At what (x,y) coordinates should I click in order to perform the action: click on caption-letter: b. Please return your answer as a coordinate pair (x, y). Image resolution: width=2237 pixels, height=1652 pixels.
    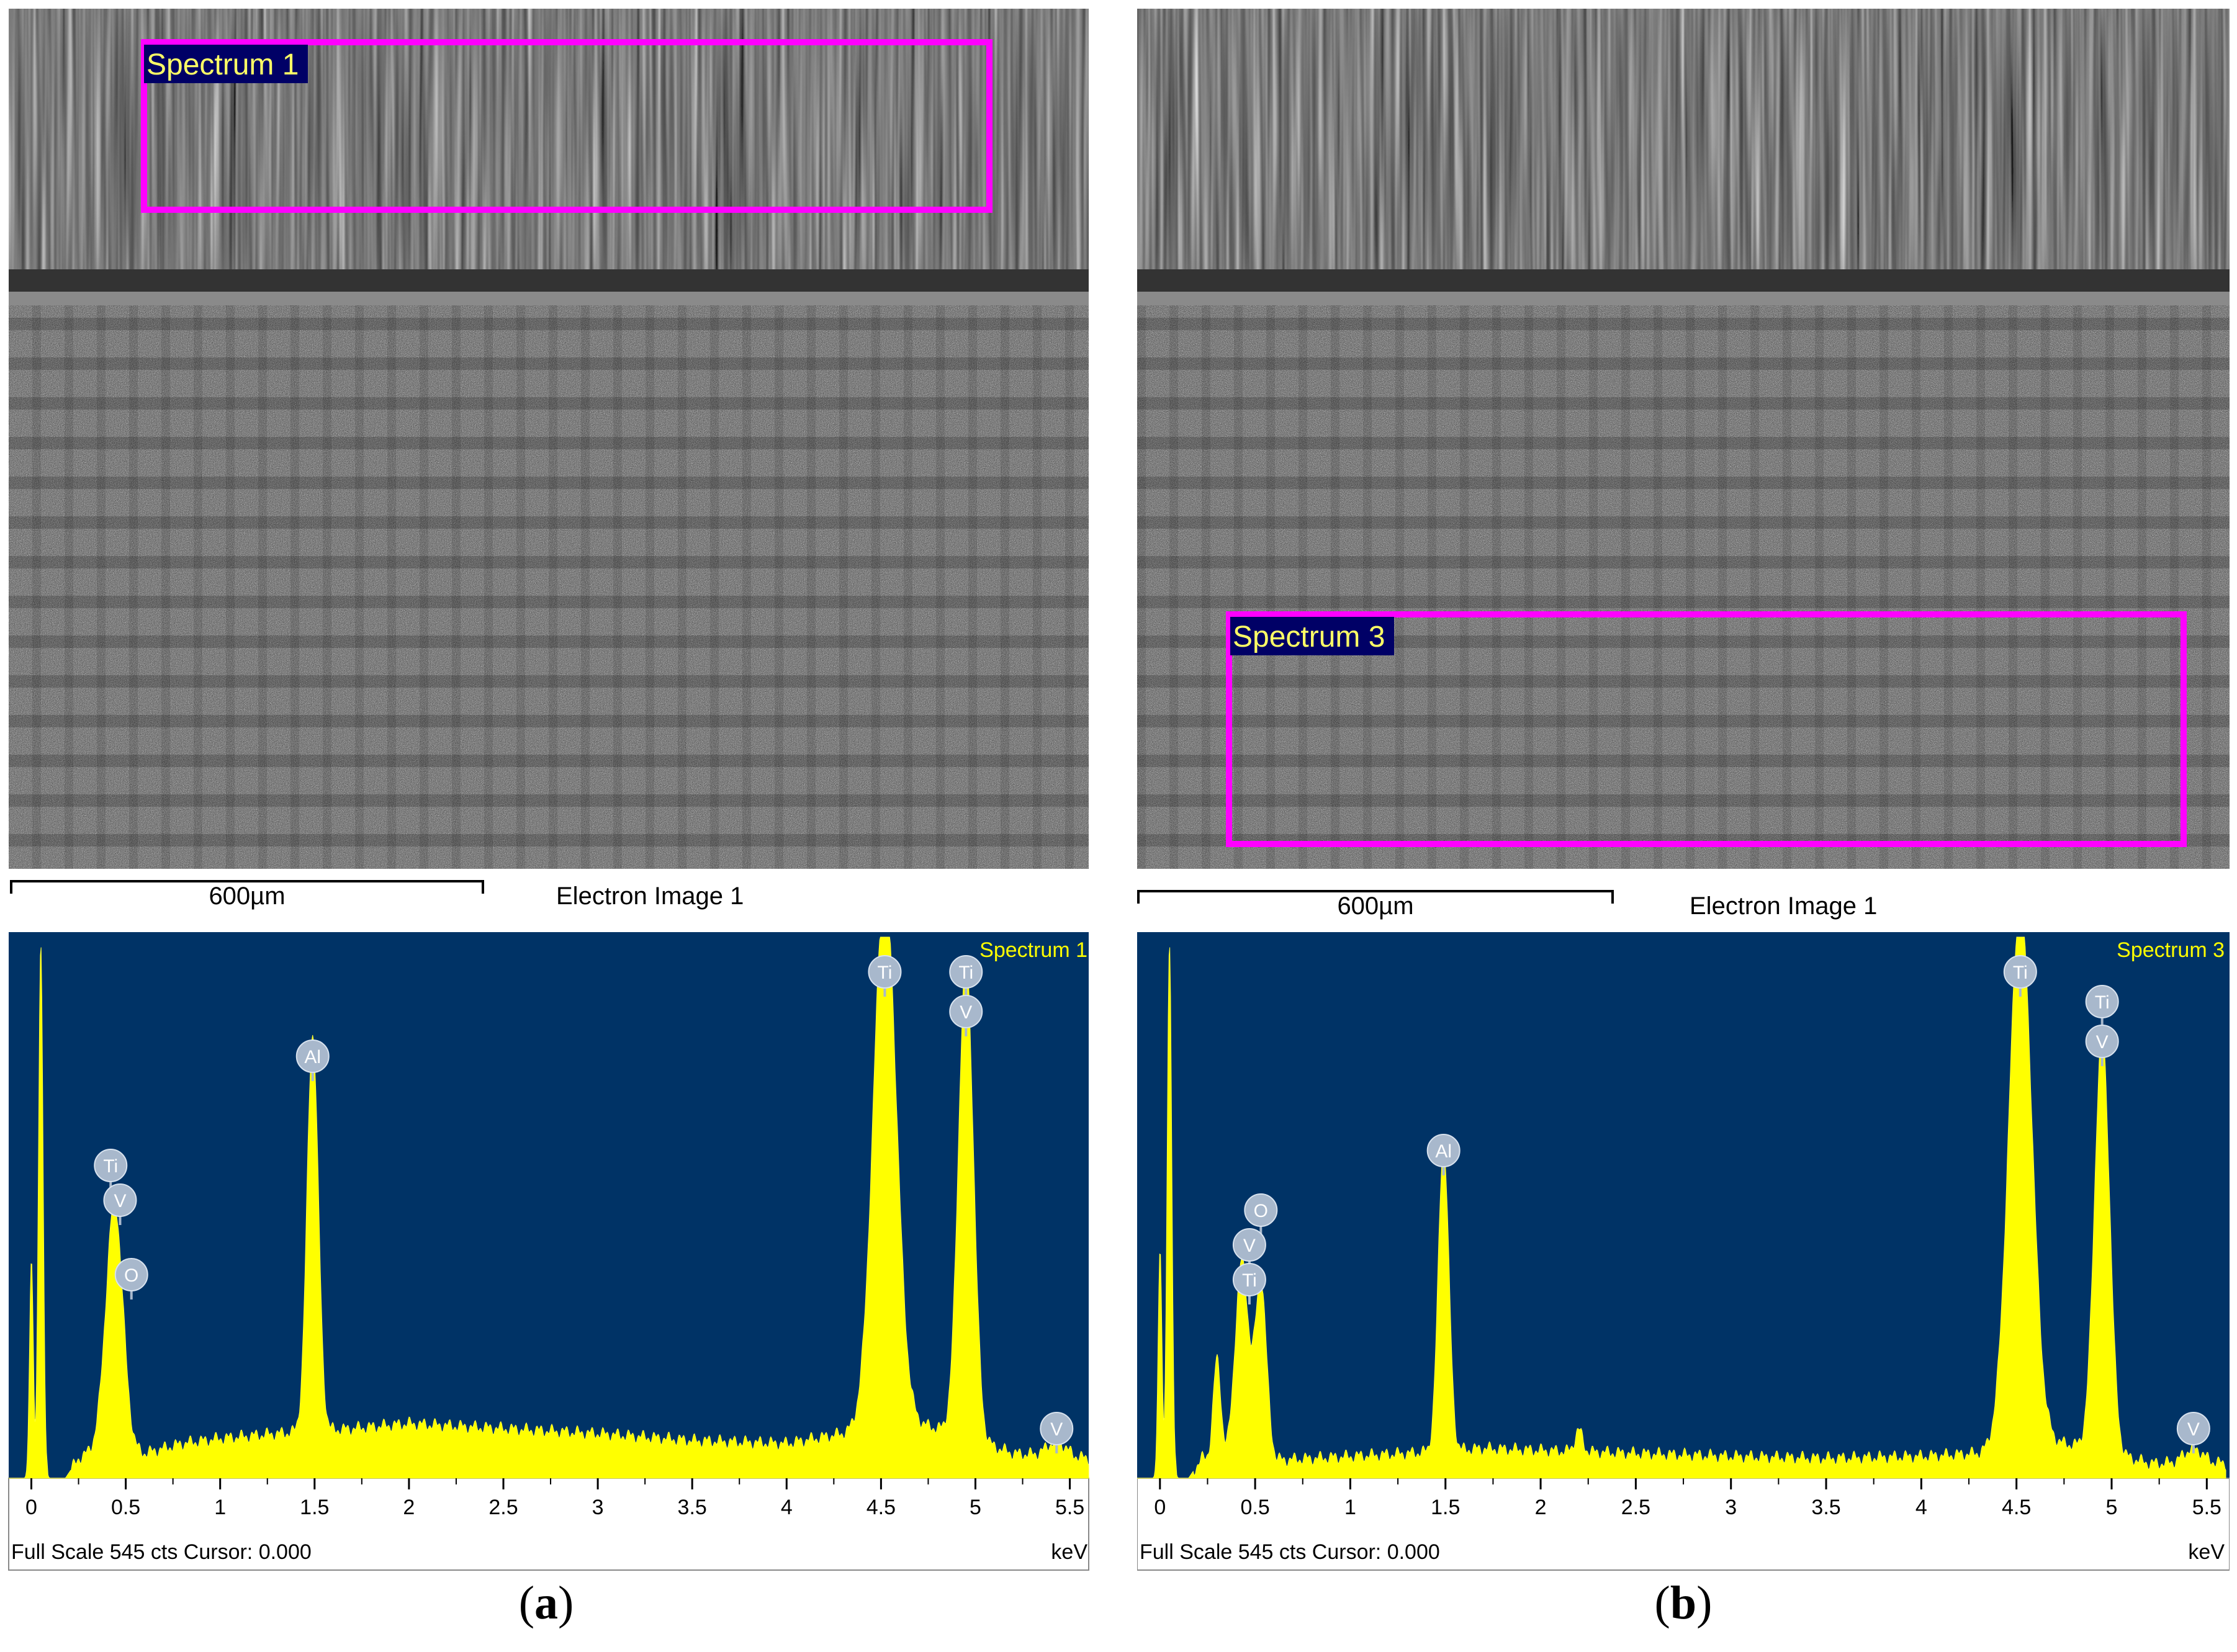
    Looking at the image, I should click on (1683, 1603).